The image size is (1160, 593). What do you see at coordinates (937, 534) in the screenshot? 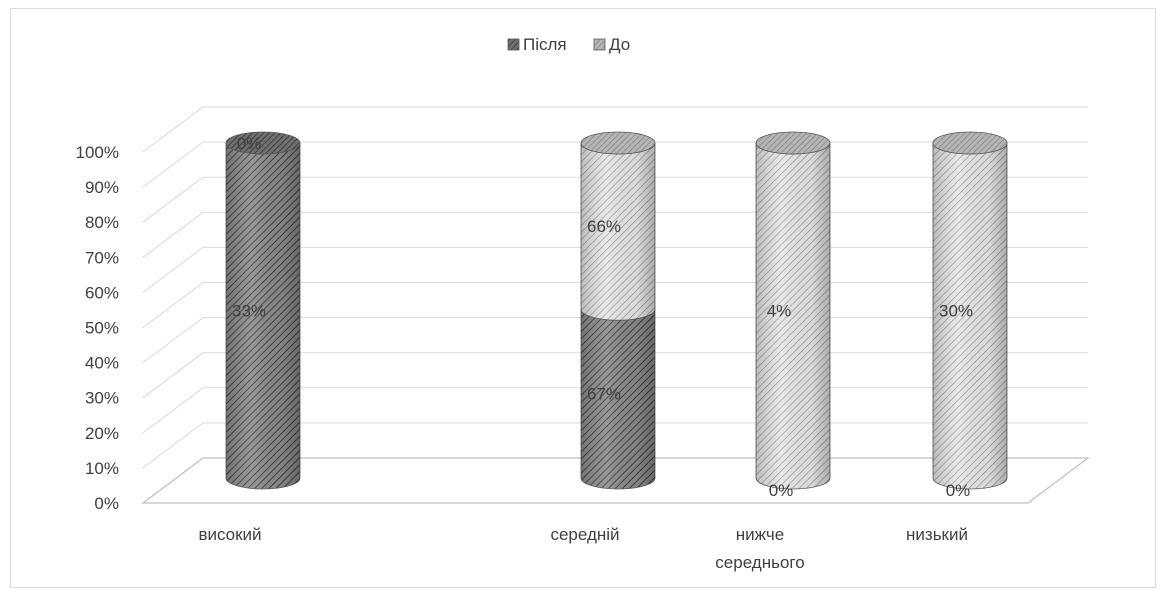
I see `x-category-label: низький` at bounding box center [937, 534].